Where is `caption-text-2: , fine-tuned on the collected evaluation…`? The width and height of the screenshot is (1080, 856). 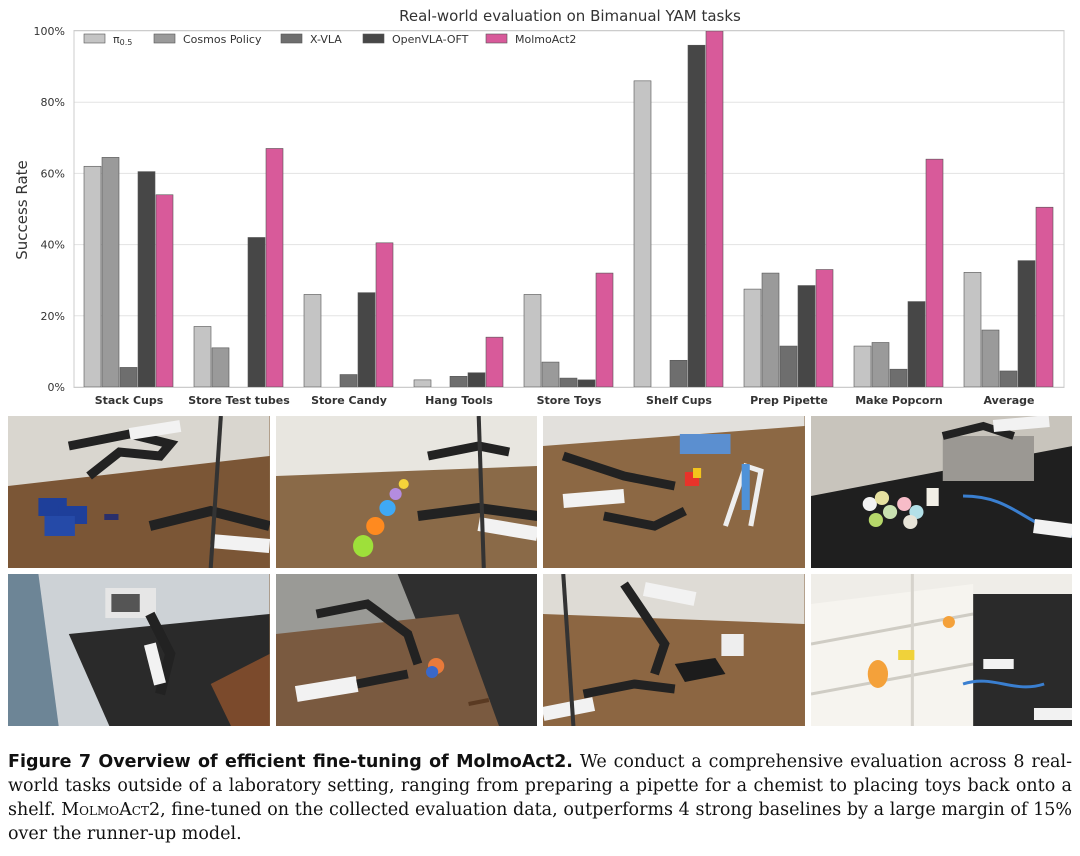
caption-text-2: , fine-tuned on the collected evaluation… is located at coordinates (540, 822).